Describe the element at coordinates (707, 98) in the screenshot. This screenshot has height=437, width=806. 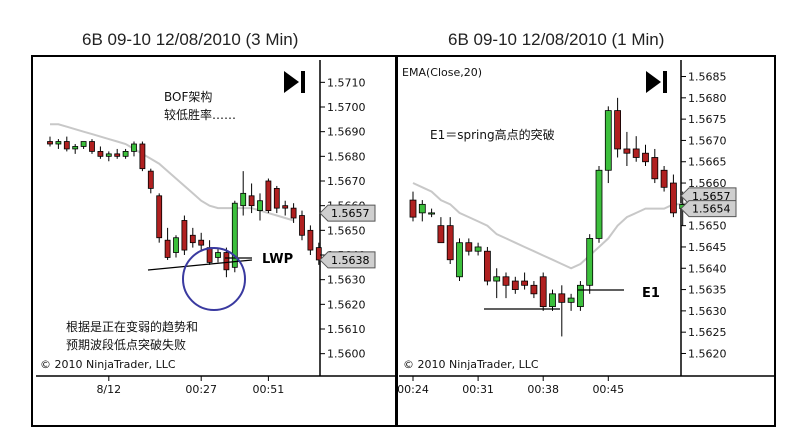
I see `price-tick-label: 1.5680` at that location.